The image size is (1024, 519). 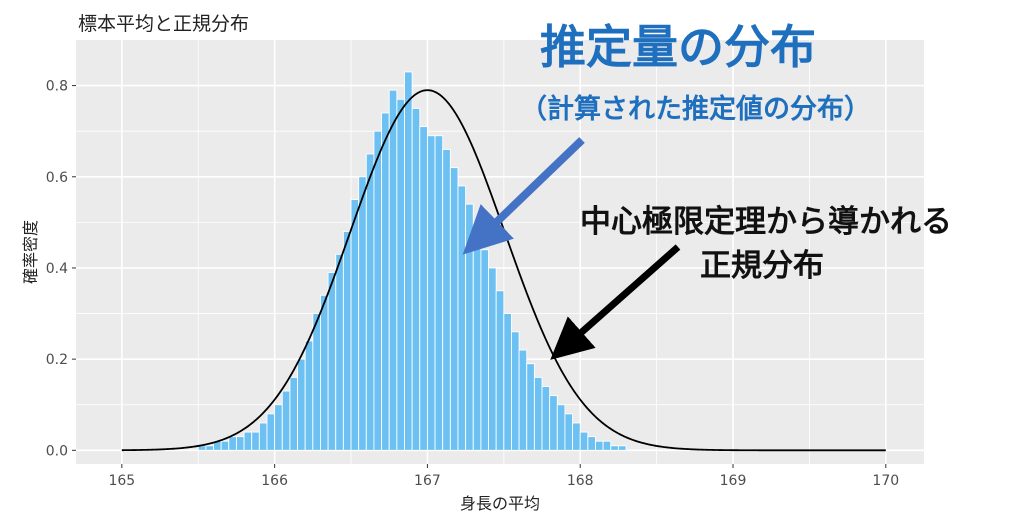 I want to click on clt-label-line1: 中心極限定理から導かれる, so click(x=766, y=222).